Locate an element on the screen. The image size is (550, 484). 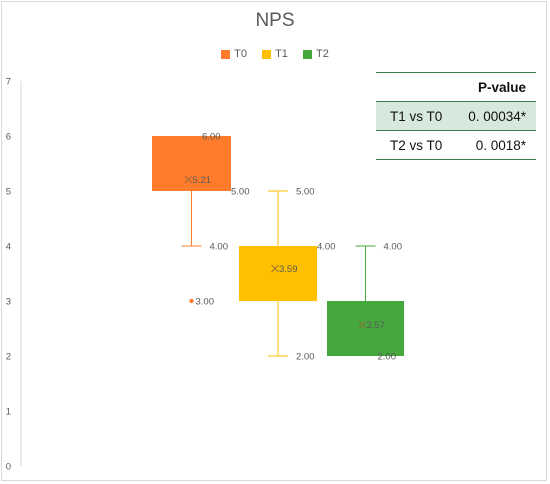
legend-swatch-t2 is located at coordinates (307, 54).